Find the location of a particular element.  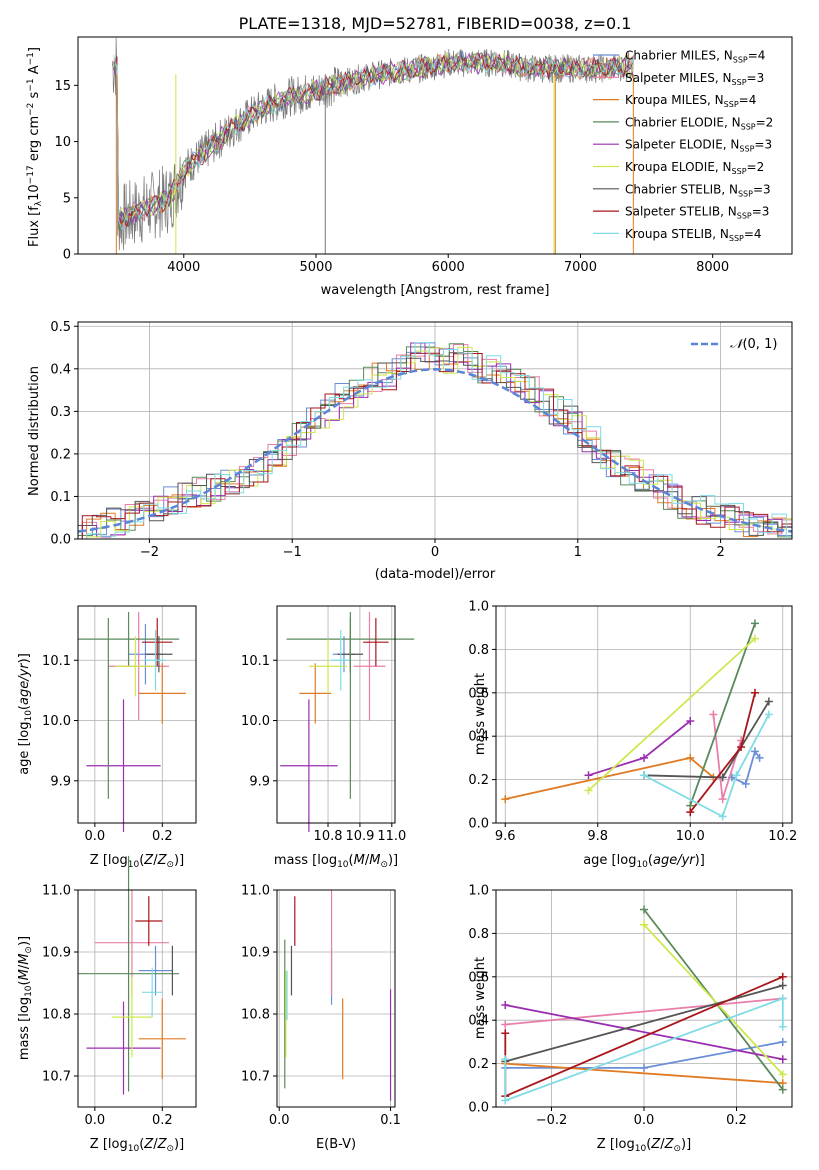

y-axis-label: Flux [fλ10−17 erg cm−2 s−1 A−1] is located at coordinates (35, 147).